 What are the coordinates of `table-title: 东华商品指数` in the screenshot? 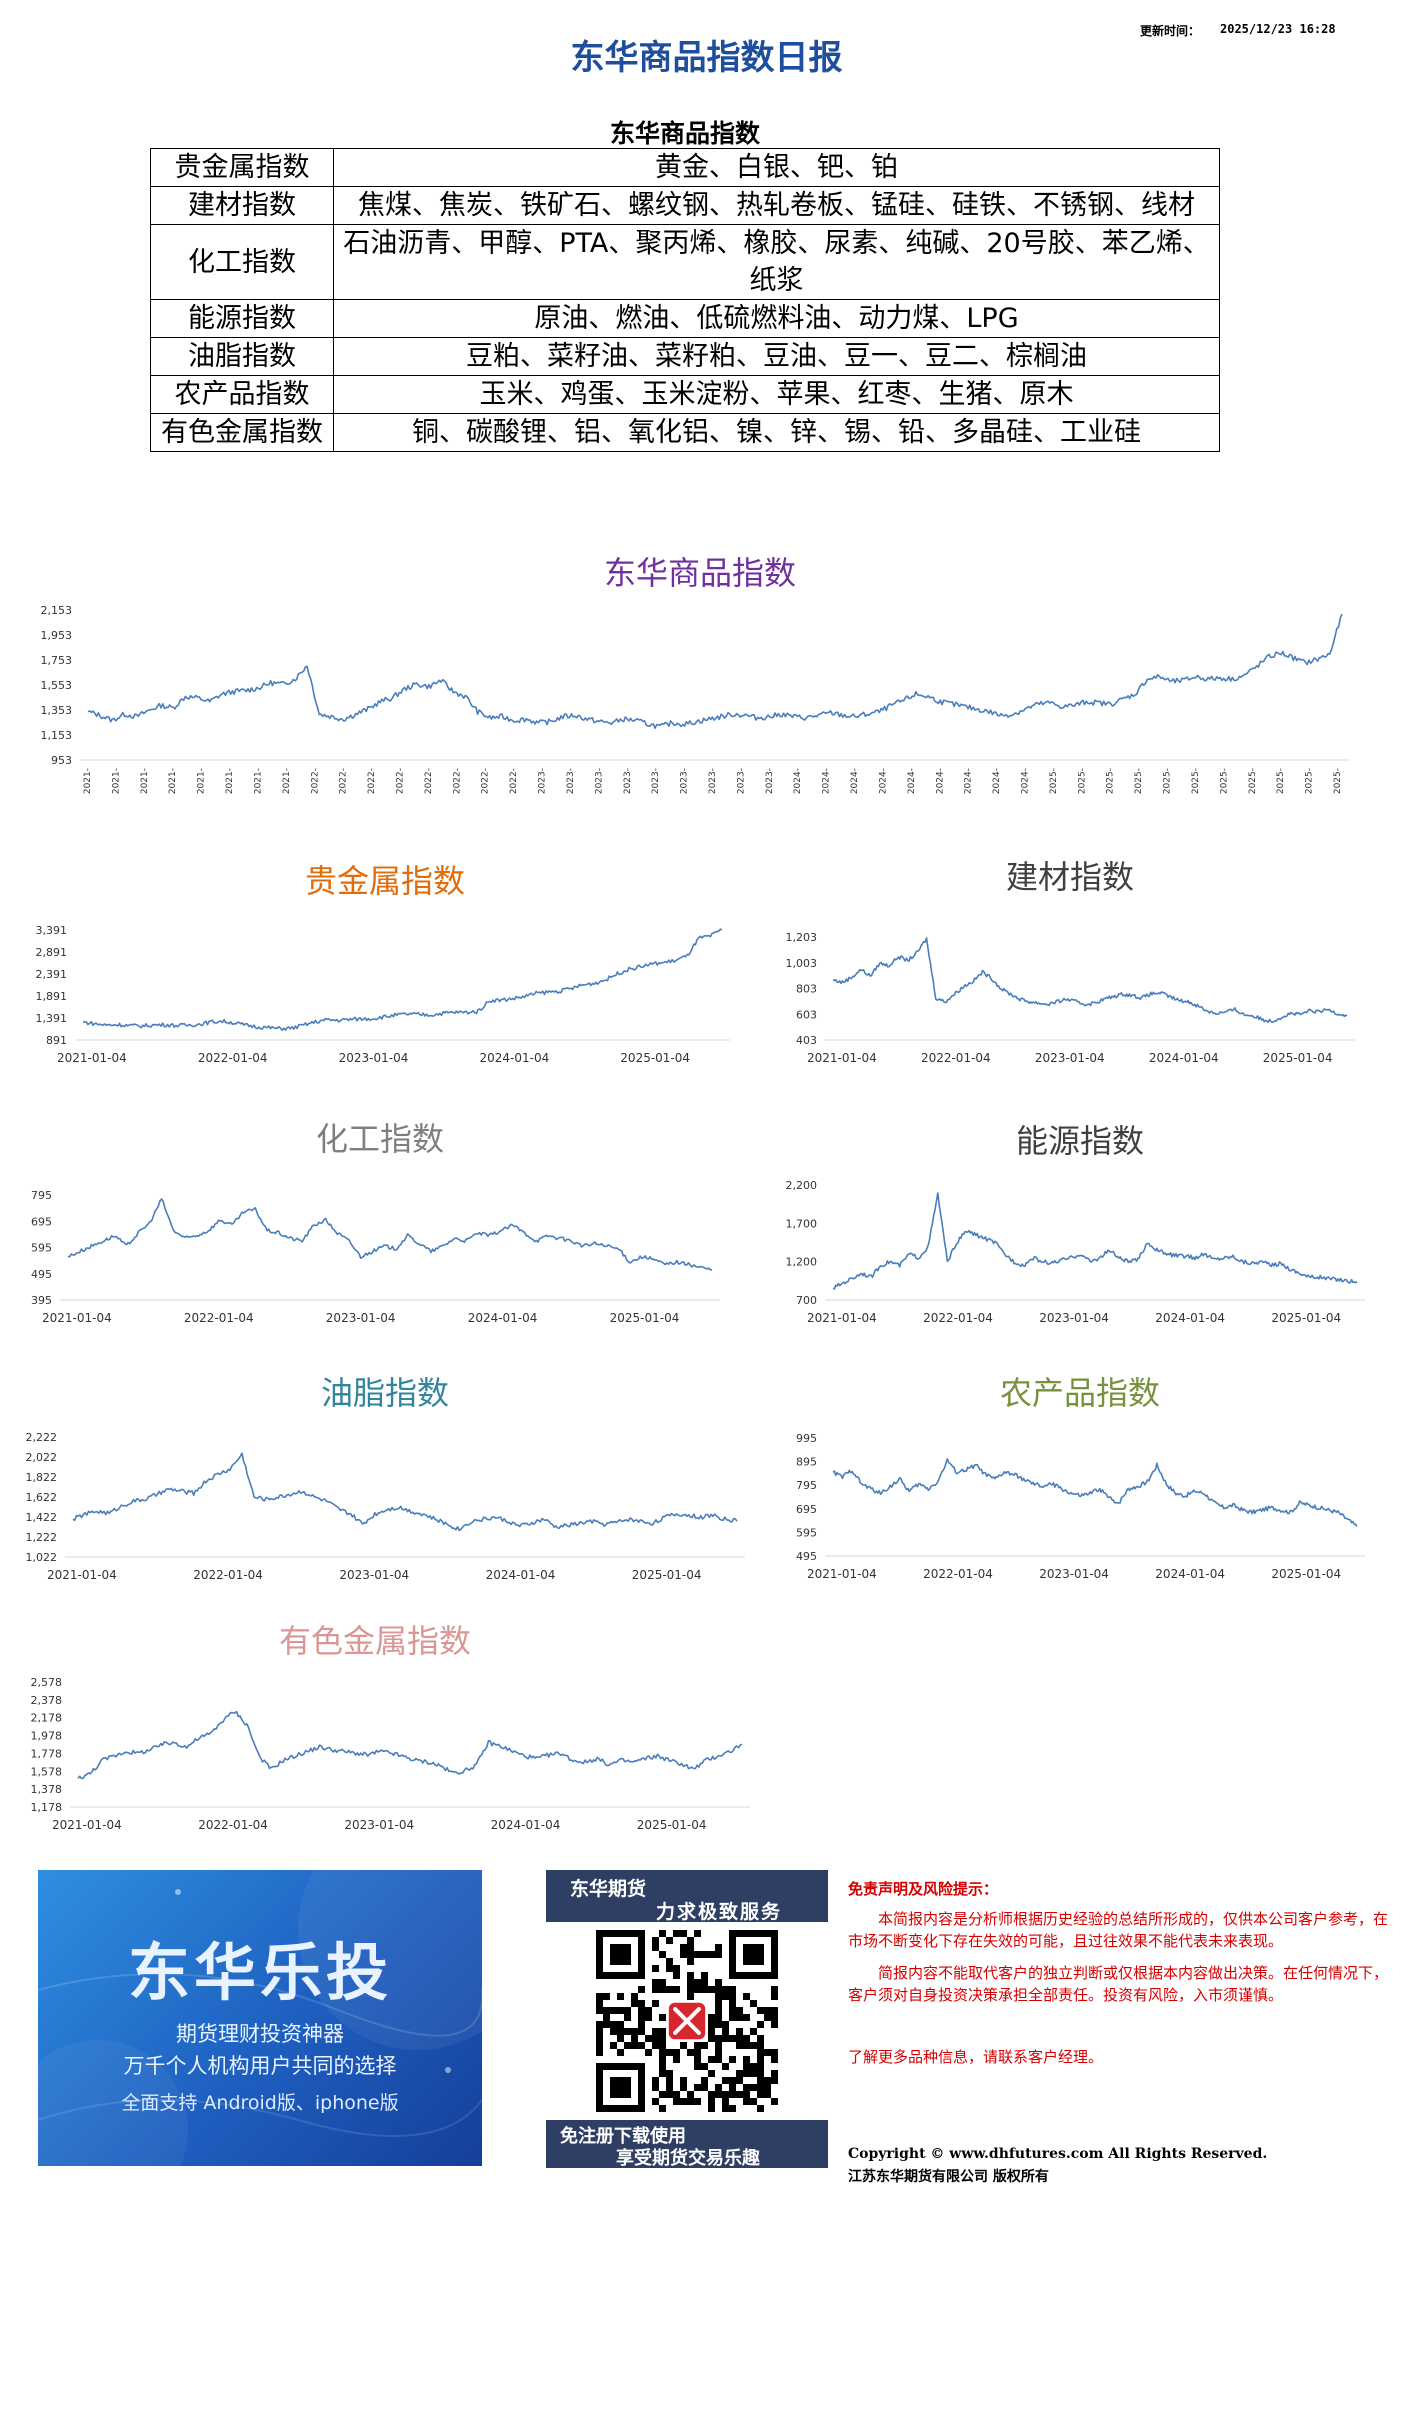 It's located at (684, 133).